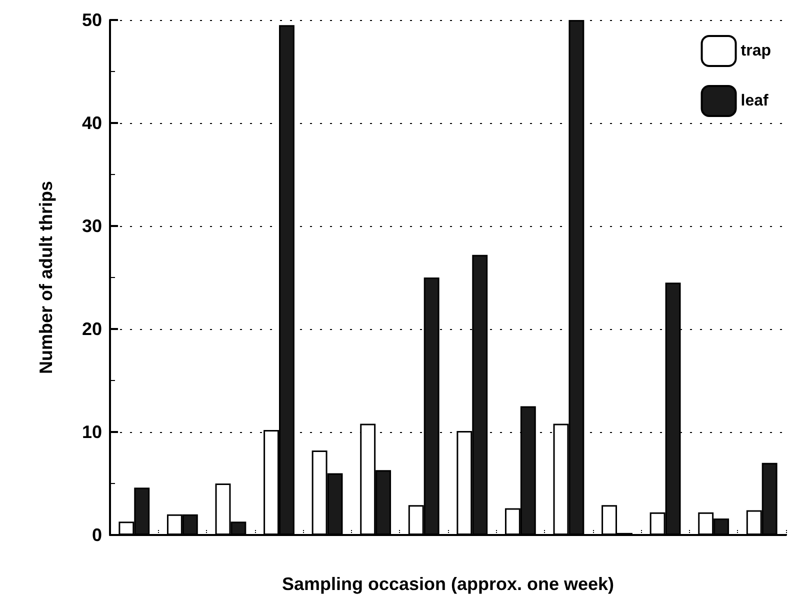  I want to click on legend-label: trap, so click(756, 51).